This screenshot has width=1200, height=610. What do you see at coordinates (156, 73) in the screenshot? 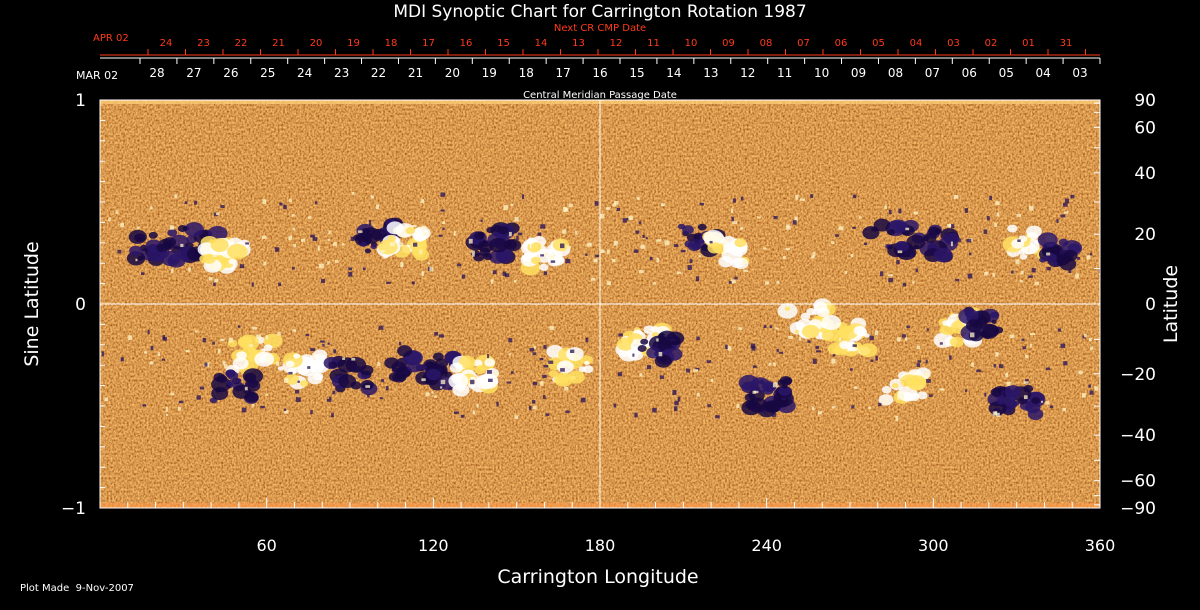
I see `cmp-tick-label: 28` at bounding box center [156, 73].